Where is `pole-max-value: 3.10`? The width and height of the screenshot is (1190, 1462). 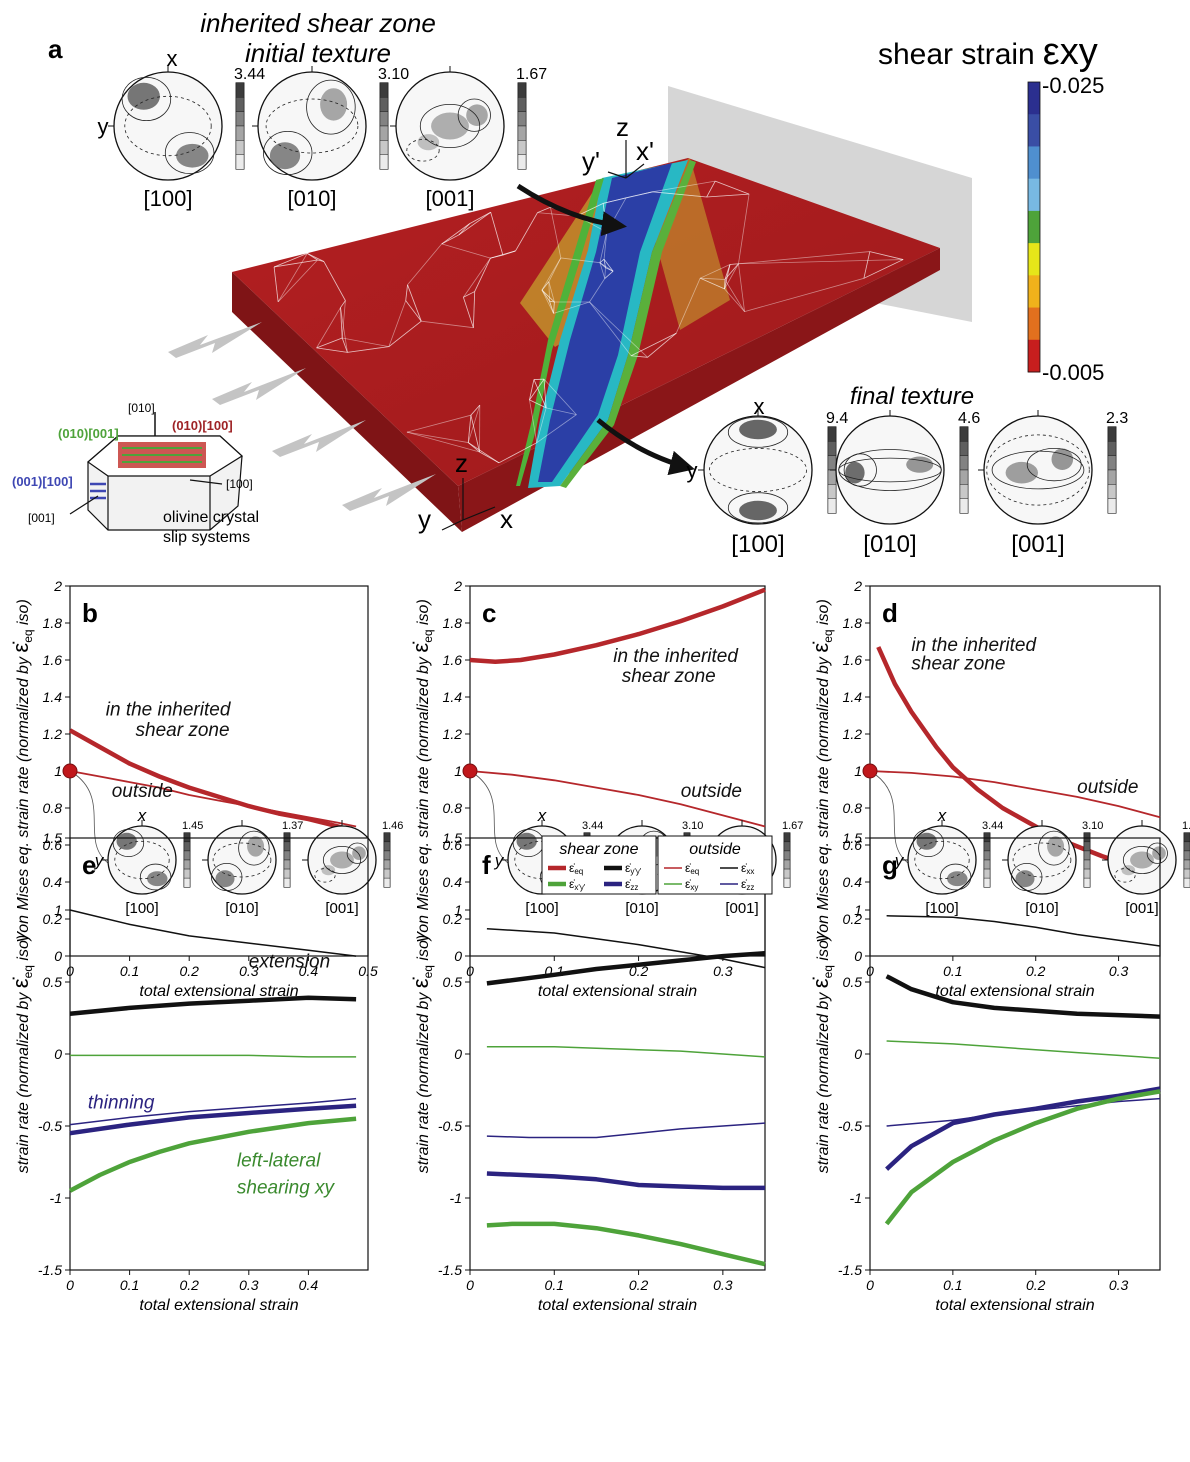
pole-max-value: 3.10 is located at coordinates (692, 826).